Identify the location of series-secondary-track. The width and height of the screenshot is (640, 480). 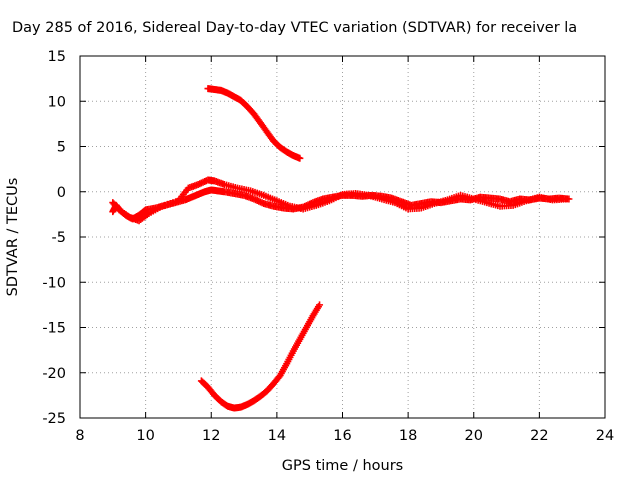
(339, 200).